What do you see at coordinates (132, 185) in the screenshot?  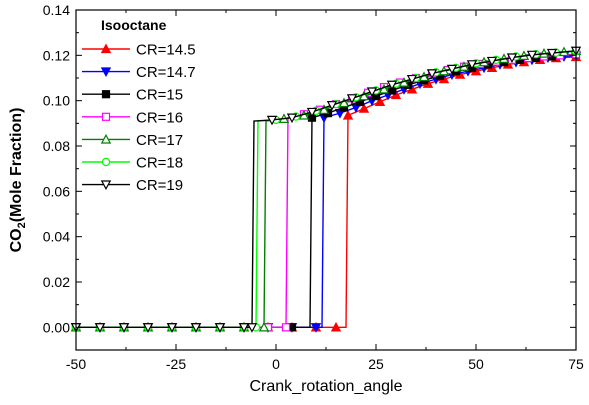 I see `legend-item: CR=19` at bounding box center [132, 185].